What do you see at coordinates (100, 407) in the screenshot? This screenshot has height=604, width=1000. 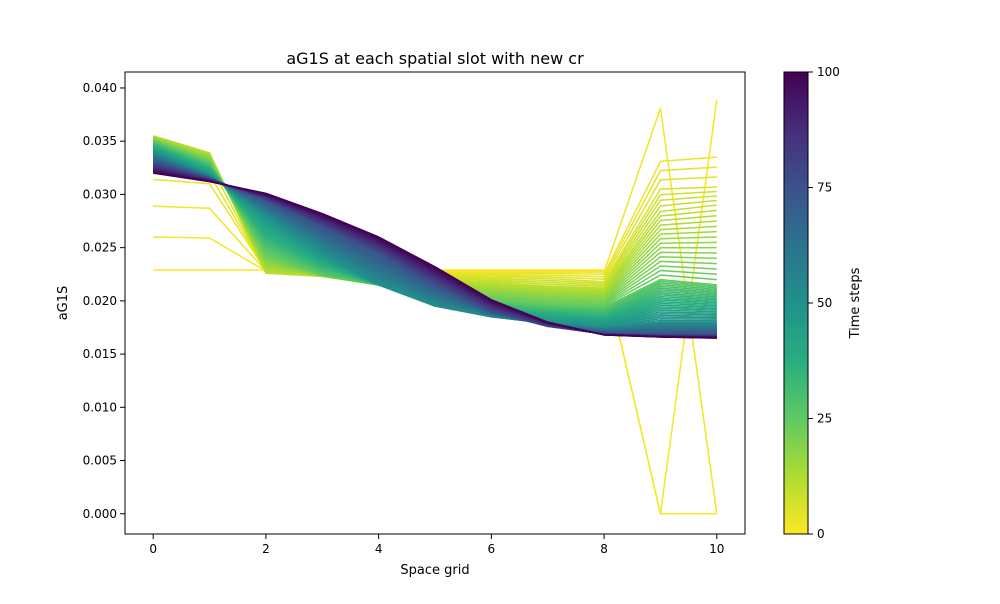 I see `y-tick-label: 0.010` at bounding box center [100, 407].